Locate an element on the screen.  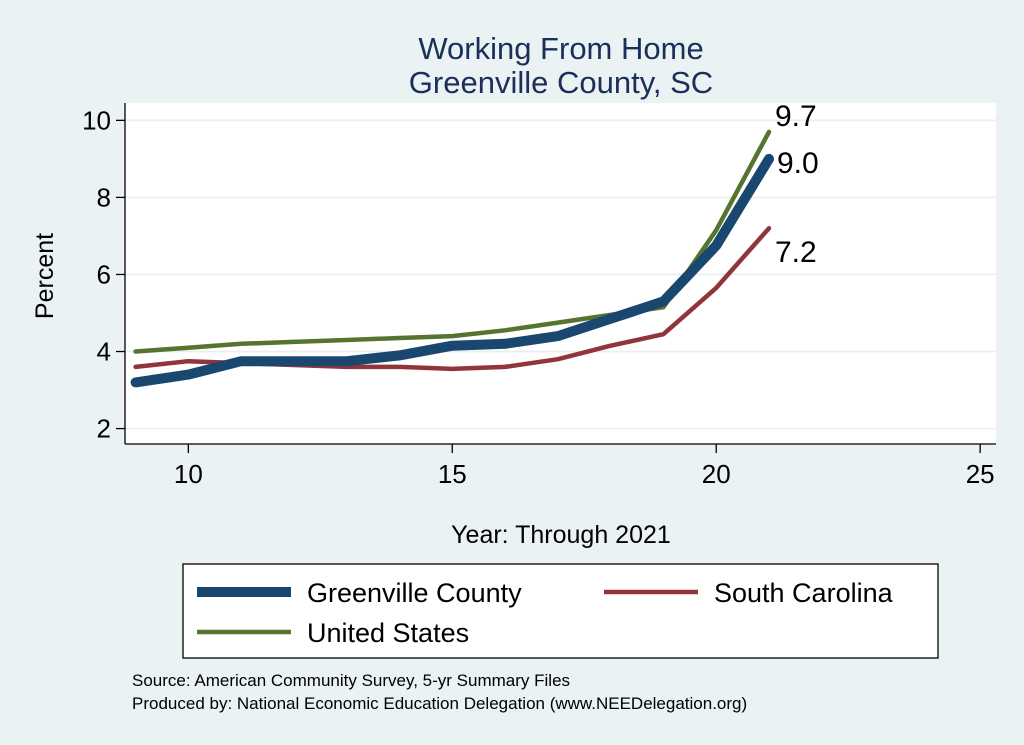
legend-label-south-carolina: South Carolina is located at coordinates (804, 593).